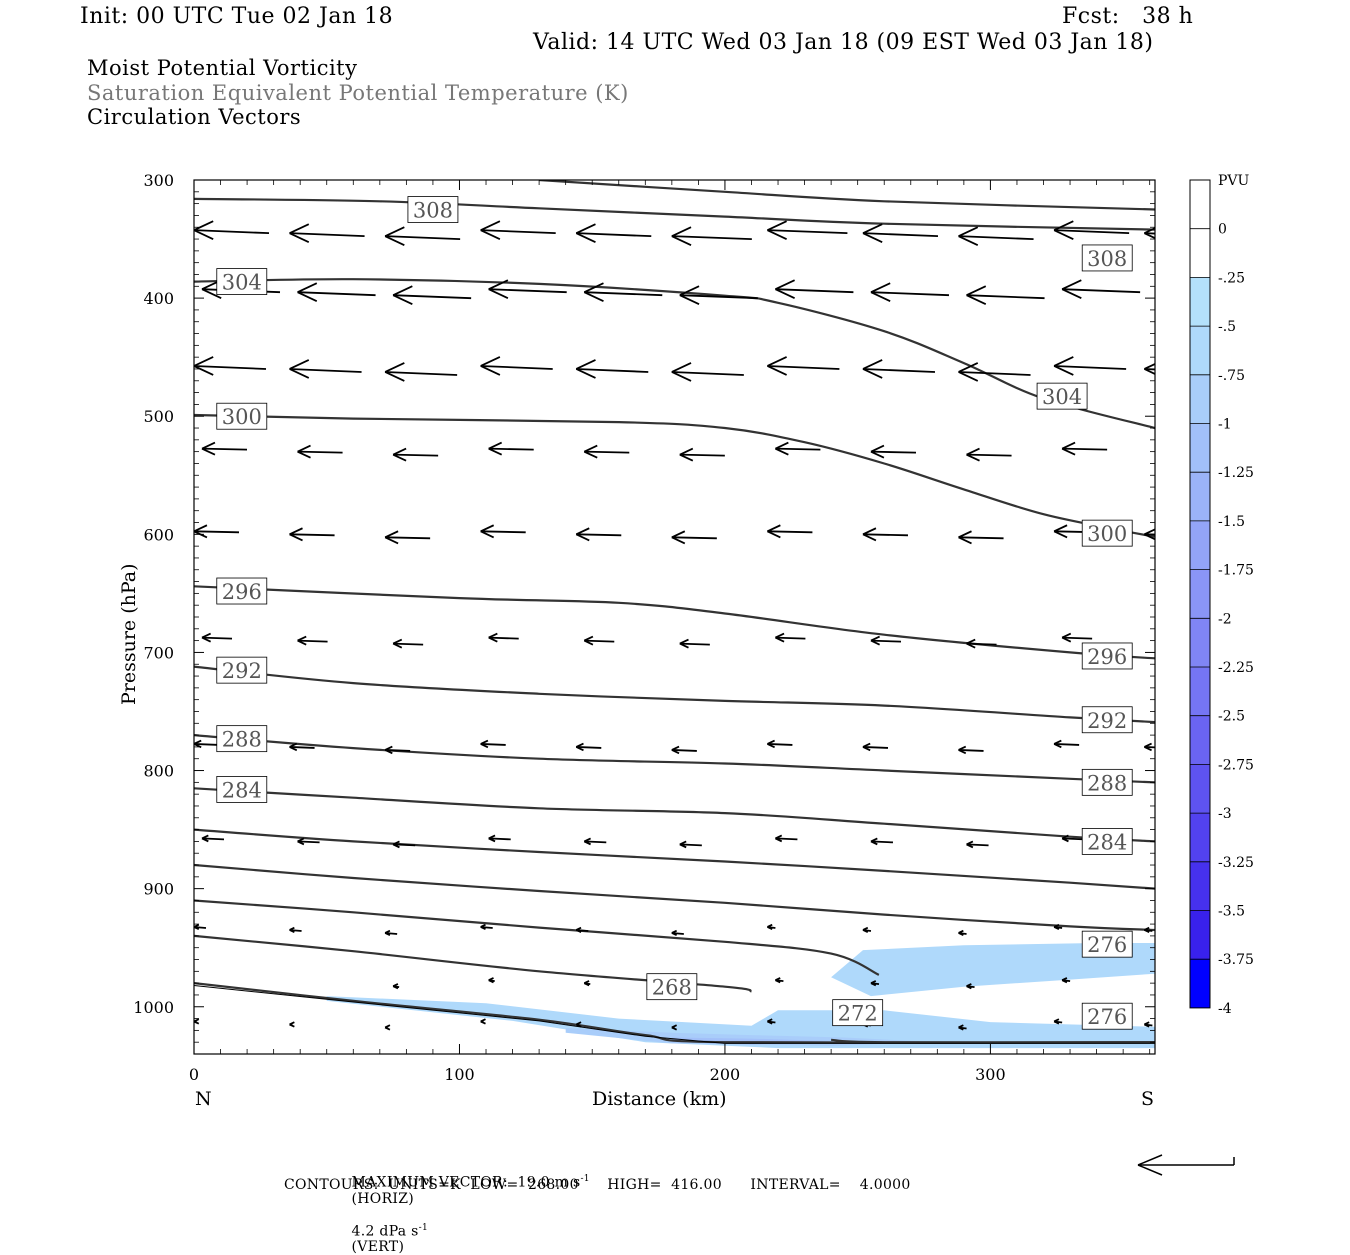 Image resolution: width=1350 pixels, height=1255 pixels. Describe the element at coordinates (222, 68) in the screenshot. I see `field-title-pv: Moist Potential Vorticity` at that location.